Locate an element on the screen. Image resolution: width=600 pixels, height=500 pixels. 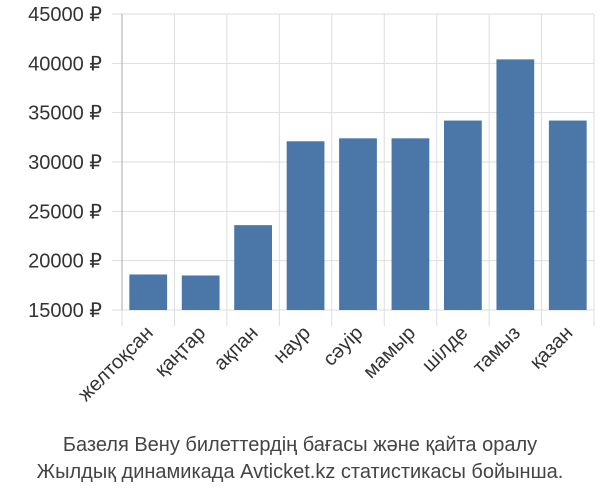
x-tick-label: тамыз is located at coordinates (497, 350).